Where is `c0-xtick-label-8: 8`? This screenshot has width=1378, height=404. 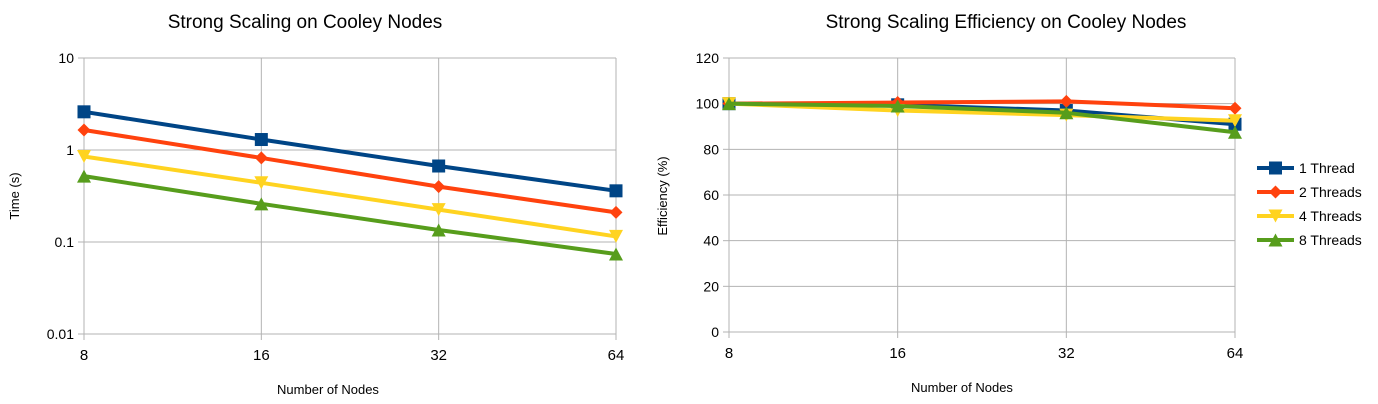 c0-xtick-label-8: 8 is located at coordinates (84, 355).